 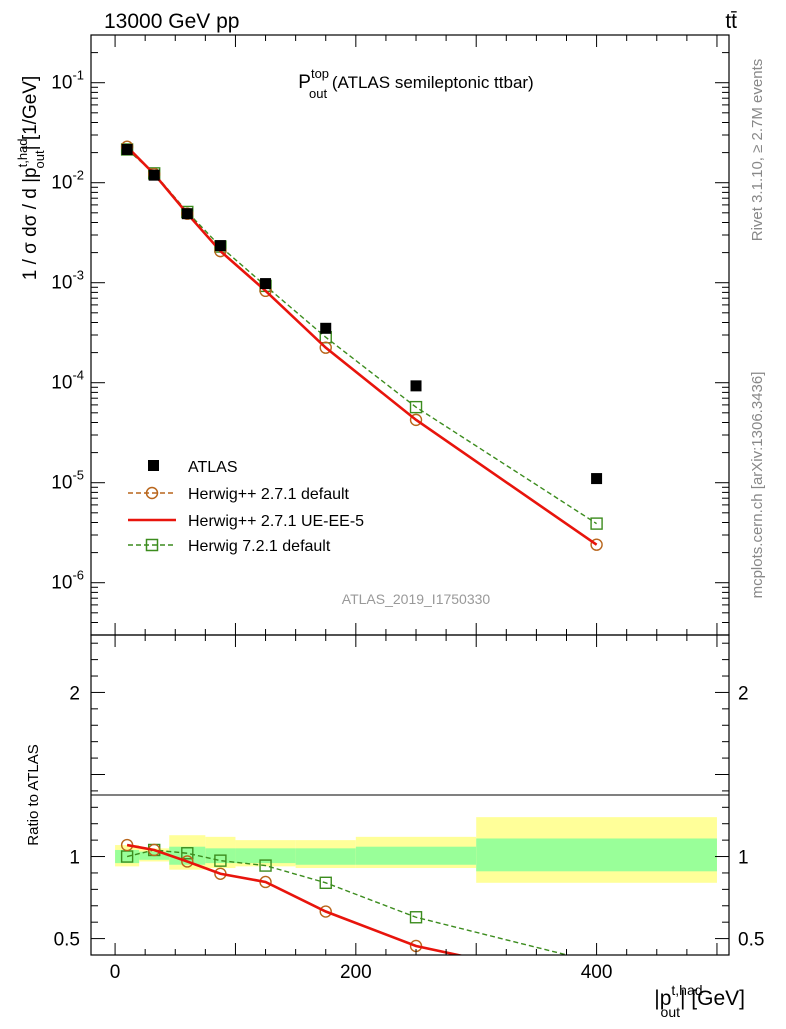 What do you see at coordinates (415, 83) in the screenshot?
I see `plot-title: Ptop out (ATLAS semileptonic ttbar)` at bounding box center [415, 83].